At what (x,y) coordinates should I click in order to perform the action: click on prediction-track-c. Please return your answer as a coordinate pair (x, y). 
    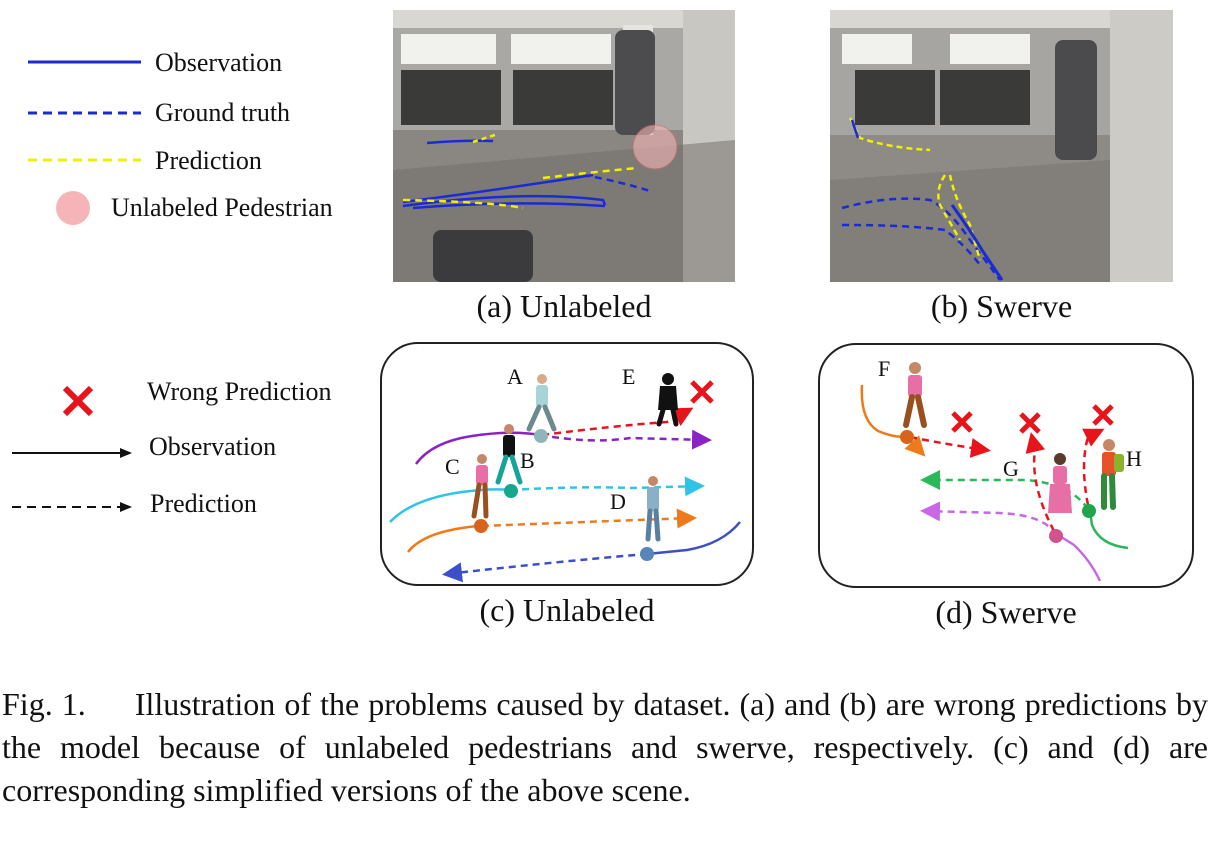
    Looking at the image, I should click on (589, 518).